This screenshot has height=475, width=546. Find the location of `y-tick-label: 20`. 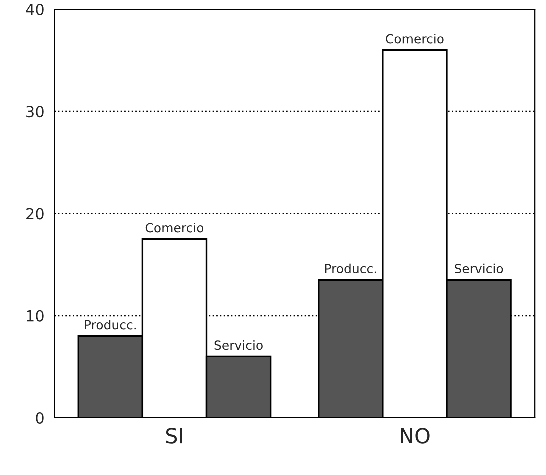

y-tick-label: 20 is located at coordinates (35, 214).